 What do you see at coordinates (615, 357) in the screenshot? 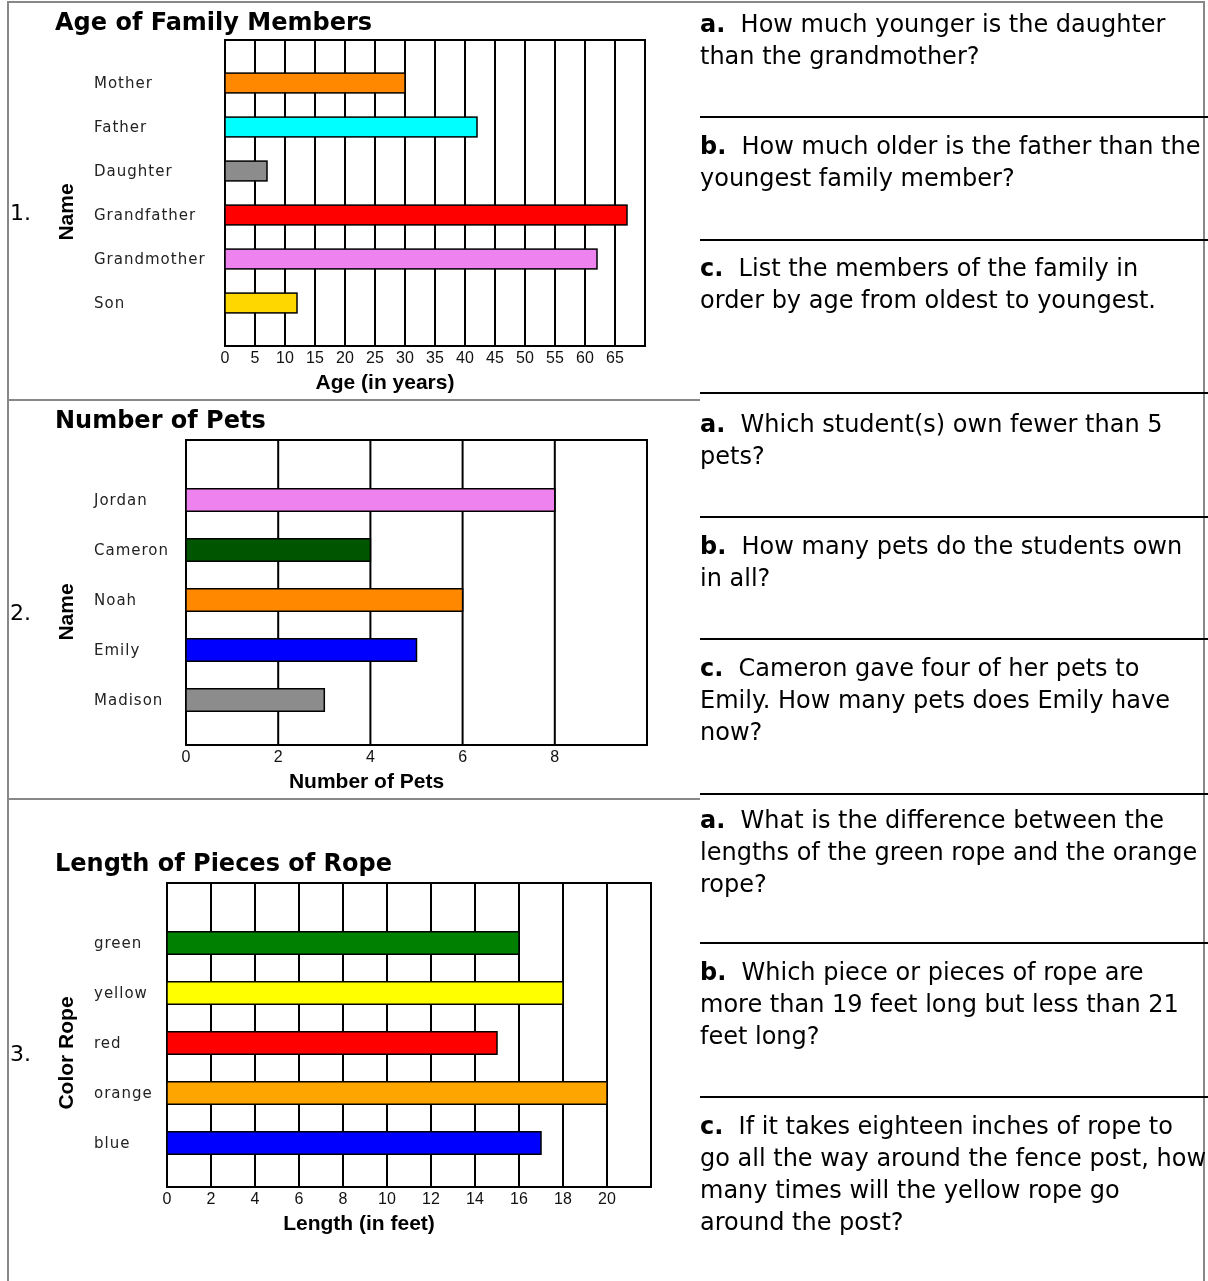
I see `x-tick-label: 65` at bounding box center [615, 357].